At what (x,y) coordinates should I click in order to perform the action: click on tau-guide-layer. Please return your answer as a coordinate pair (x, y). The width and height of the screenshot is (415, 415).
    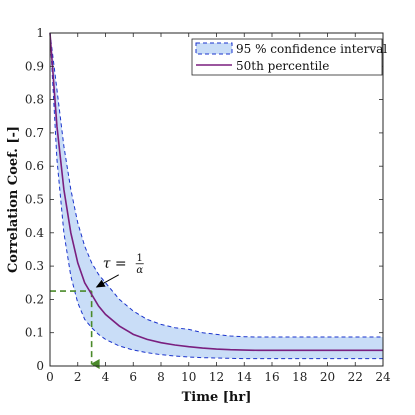
    Looking at the image, I should click on (75, 329).